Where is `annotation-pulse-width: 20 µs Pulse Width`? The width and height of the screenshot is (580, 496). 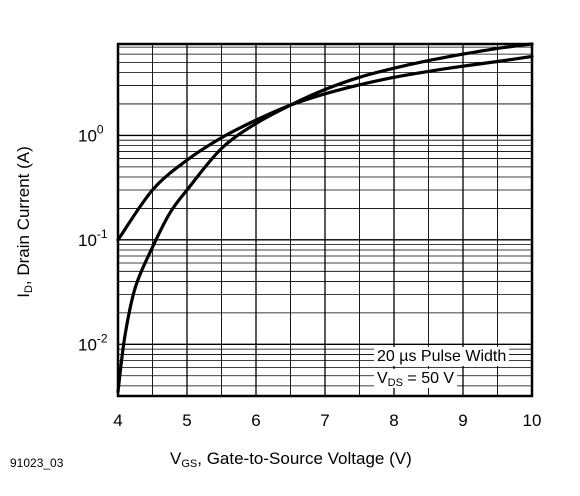 annotation-pulse-width: 20 µs Pulse Width is located at coordinates (442, 356).